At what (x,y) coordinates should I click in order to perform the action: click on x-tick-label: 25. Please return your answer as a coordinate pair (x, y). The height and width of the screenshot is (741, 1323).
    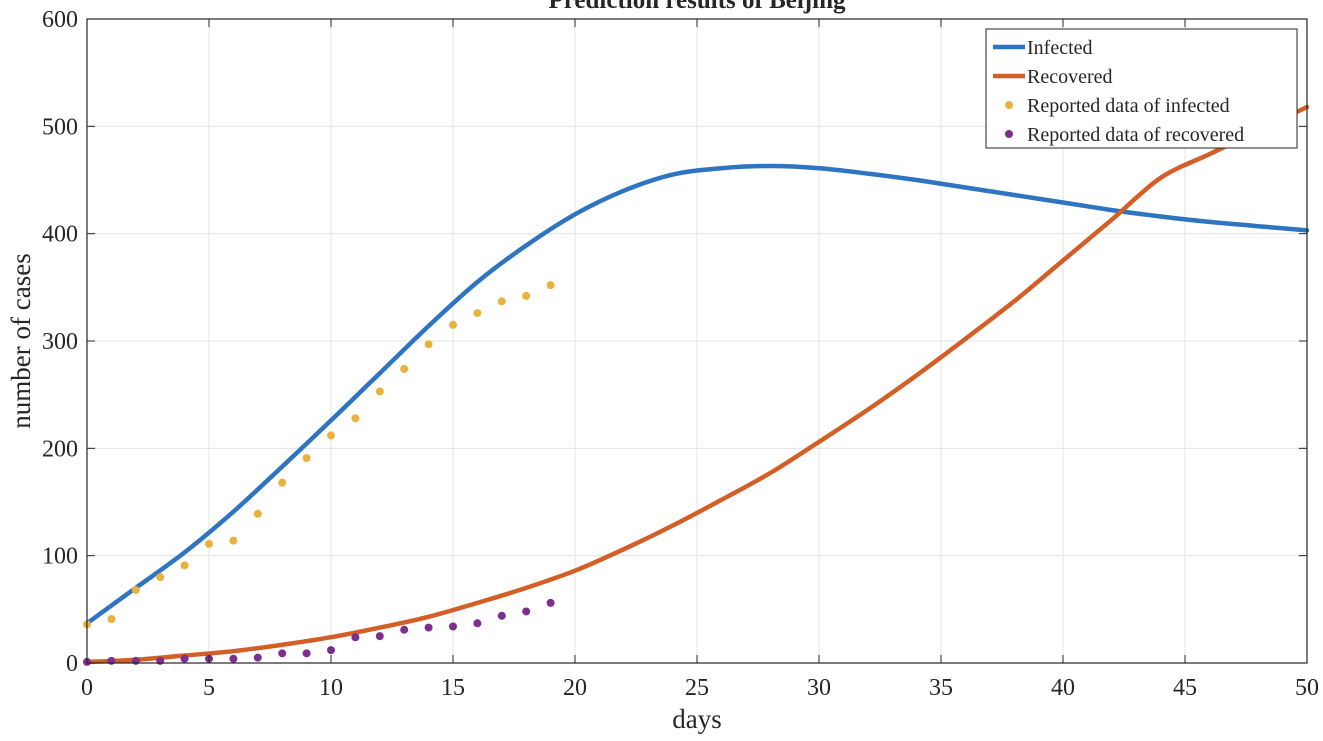
    Looking at the image, I should click on (697, 688).